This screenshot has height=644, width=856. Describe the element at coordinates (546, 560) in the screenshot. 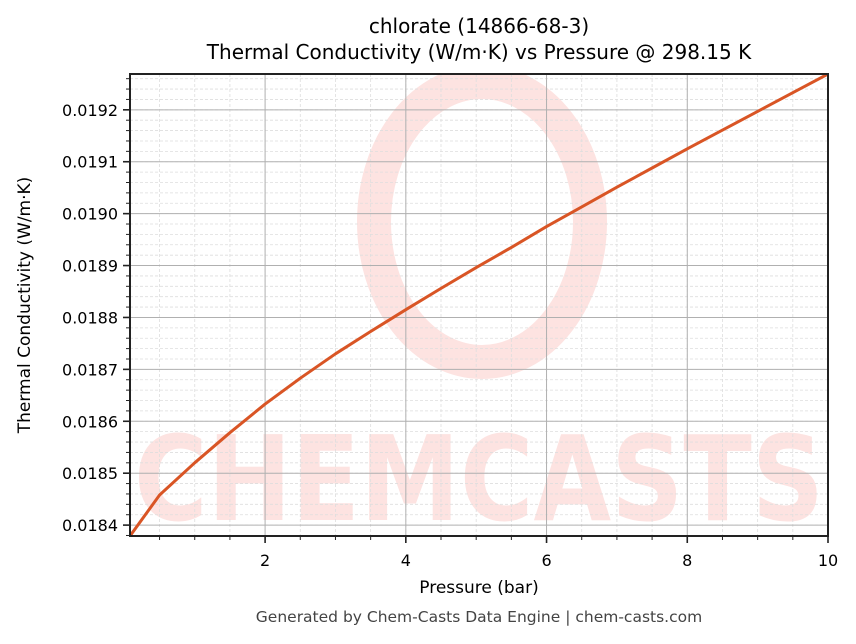

I see `x-tick-label: 6` at that location.